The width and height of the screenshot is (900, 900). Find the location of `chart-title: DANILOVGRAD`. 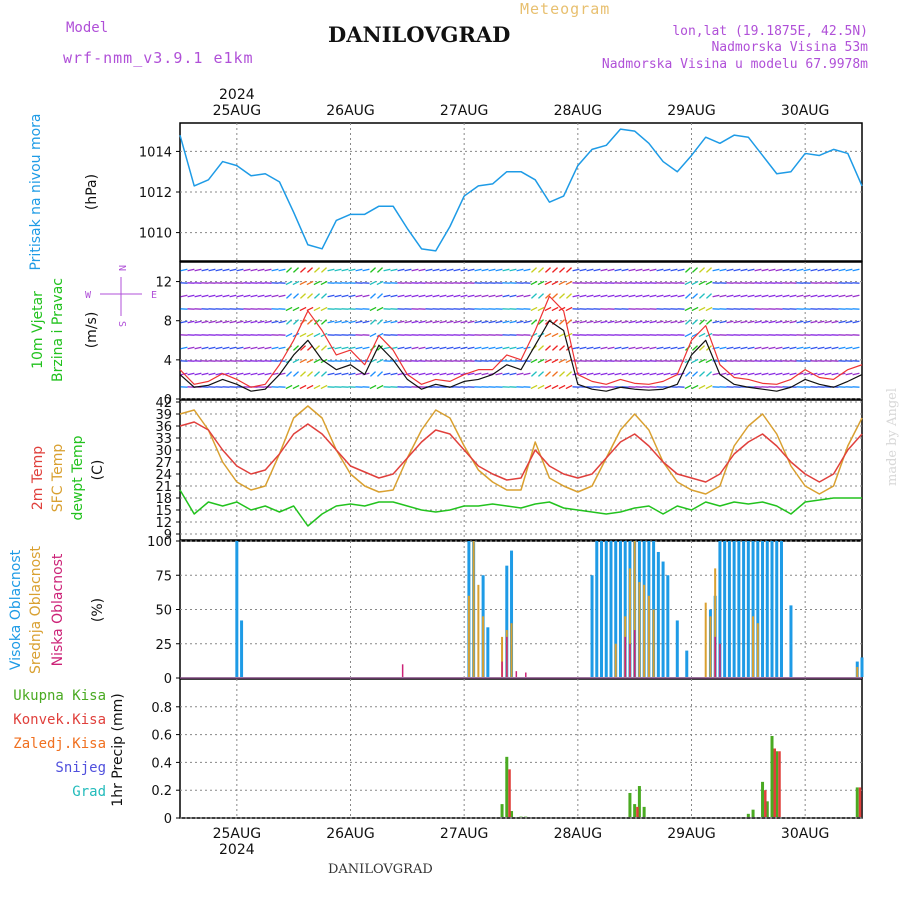

chart-title: DANILOVGRAD is located at coordinates (419, 34).